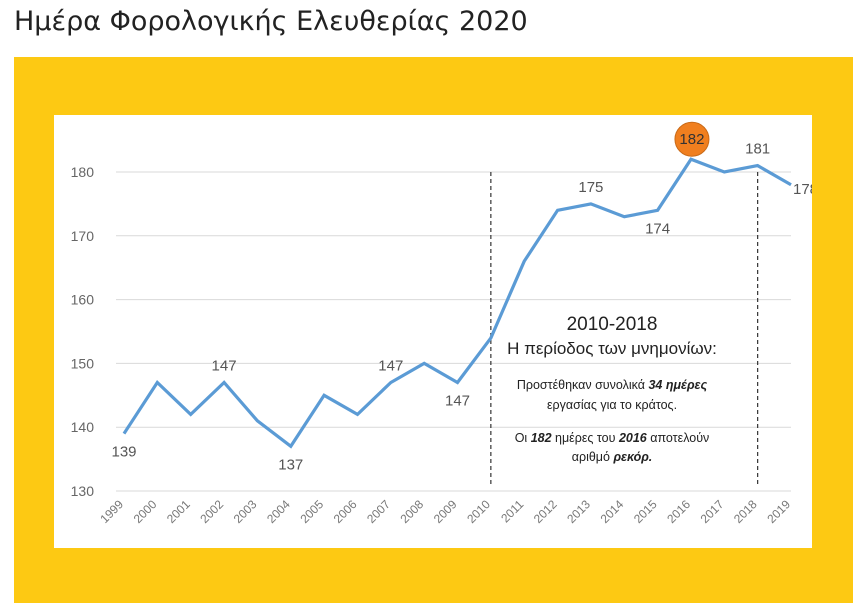 The width and height of the screenshot is (860, 605). I want to click on annotation-subtitle: Η περίοδος των μνημονίων:, so click(612, 348).